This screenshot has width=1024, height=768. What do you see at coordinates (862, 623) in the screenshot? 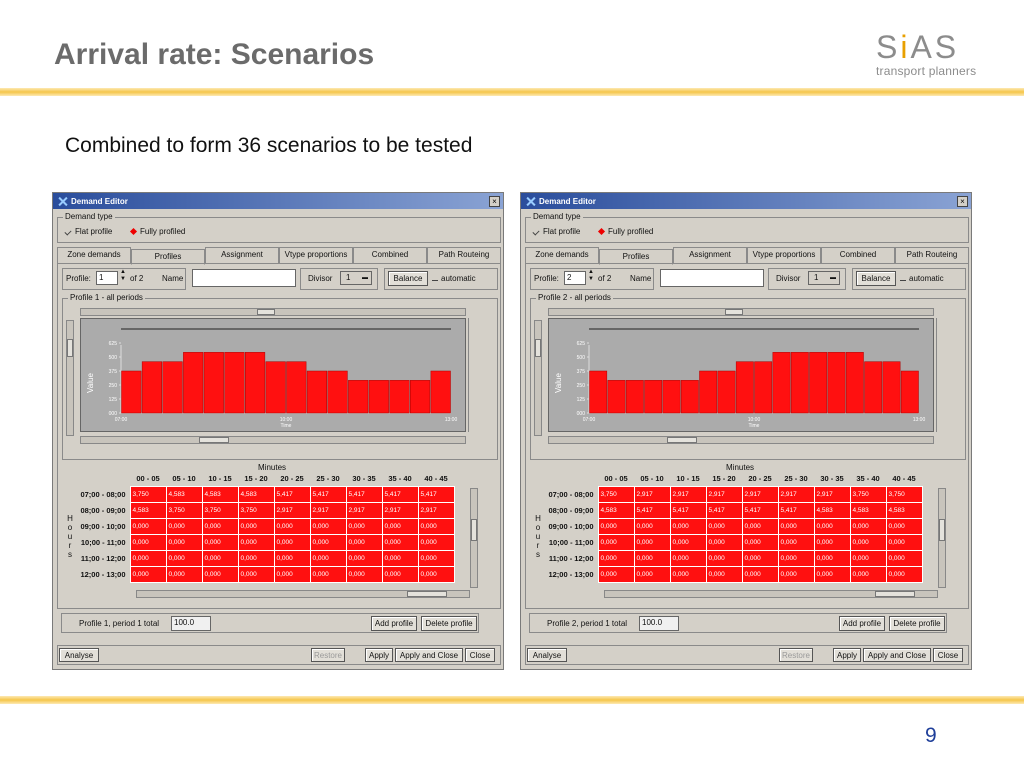
I see `add-profile-button: Add profile` at bounding box center [862, 623].